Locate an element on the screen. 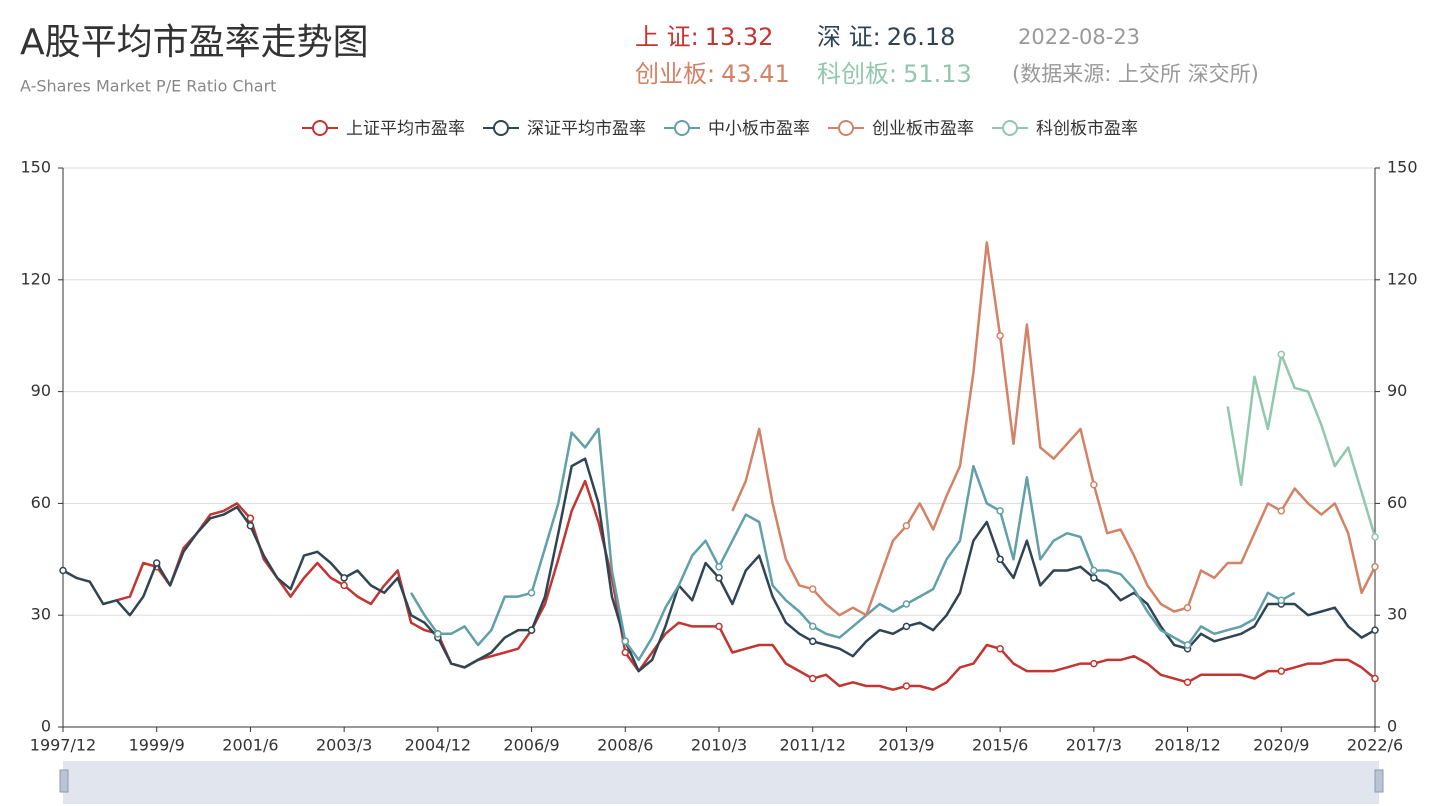 This screenshot has height=806, width=1440. y-tick-label: 120 is located at coordinates (35, 278).